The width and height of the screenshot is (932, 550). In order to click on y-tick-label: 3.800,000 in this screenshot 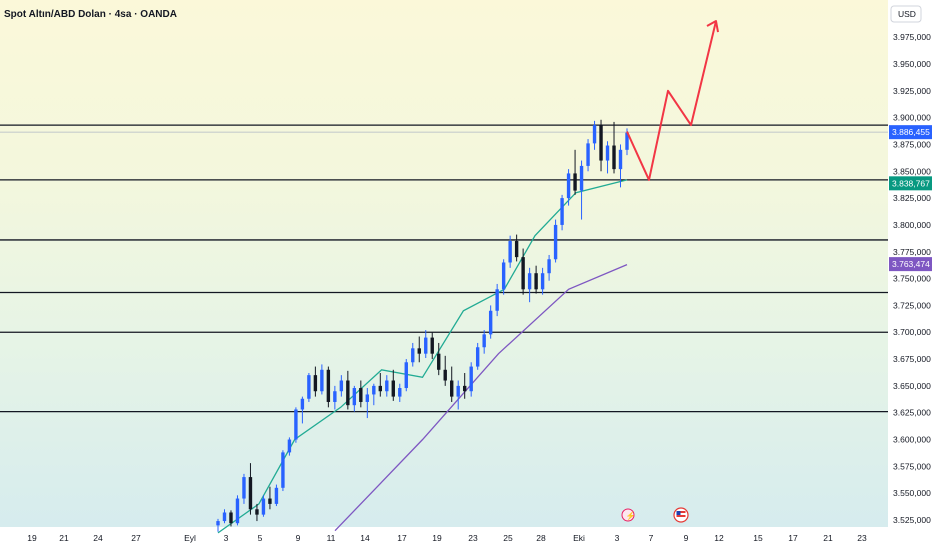, I will do `click(912, 225)`.